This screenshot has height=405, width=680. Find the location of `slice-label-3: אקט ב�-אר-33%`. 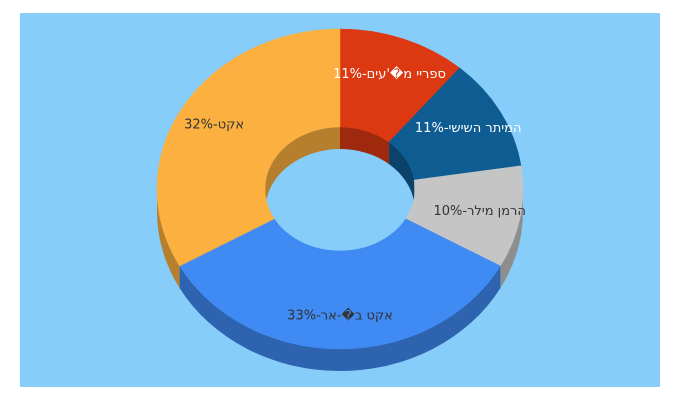

slice-label-3: אקט ב�-אר-33% is located at coordinates (340, 315).